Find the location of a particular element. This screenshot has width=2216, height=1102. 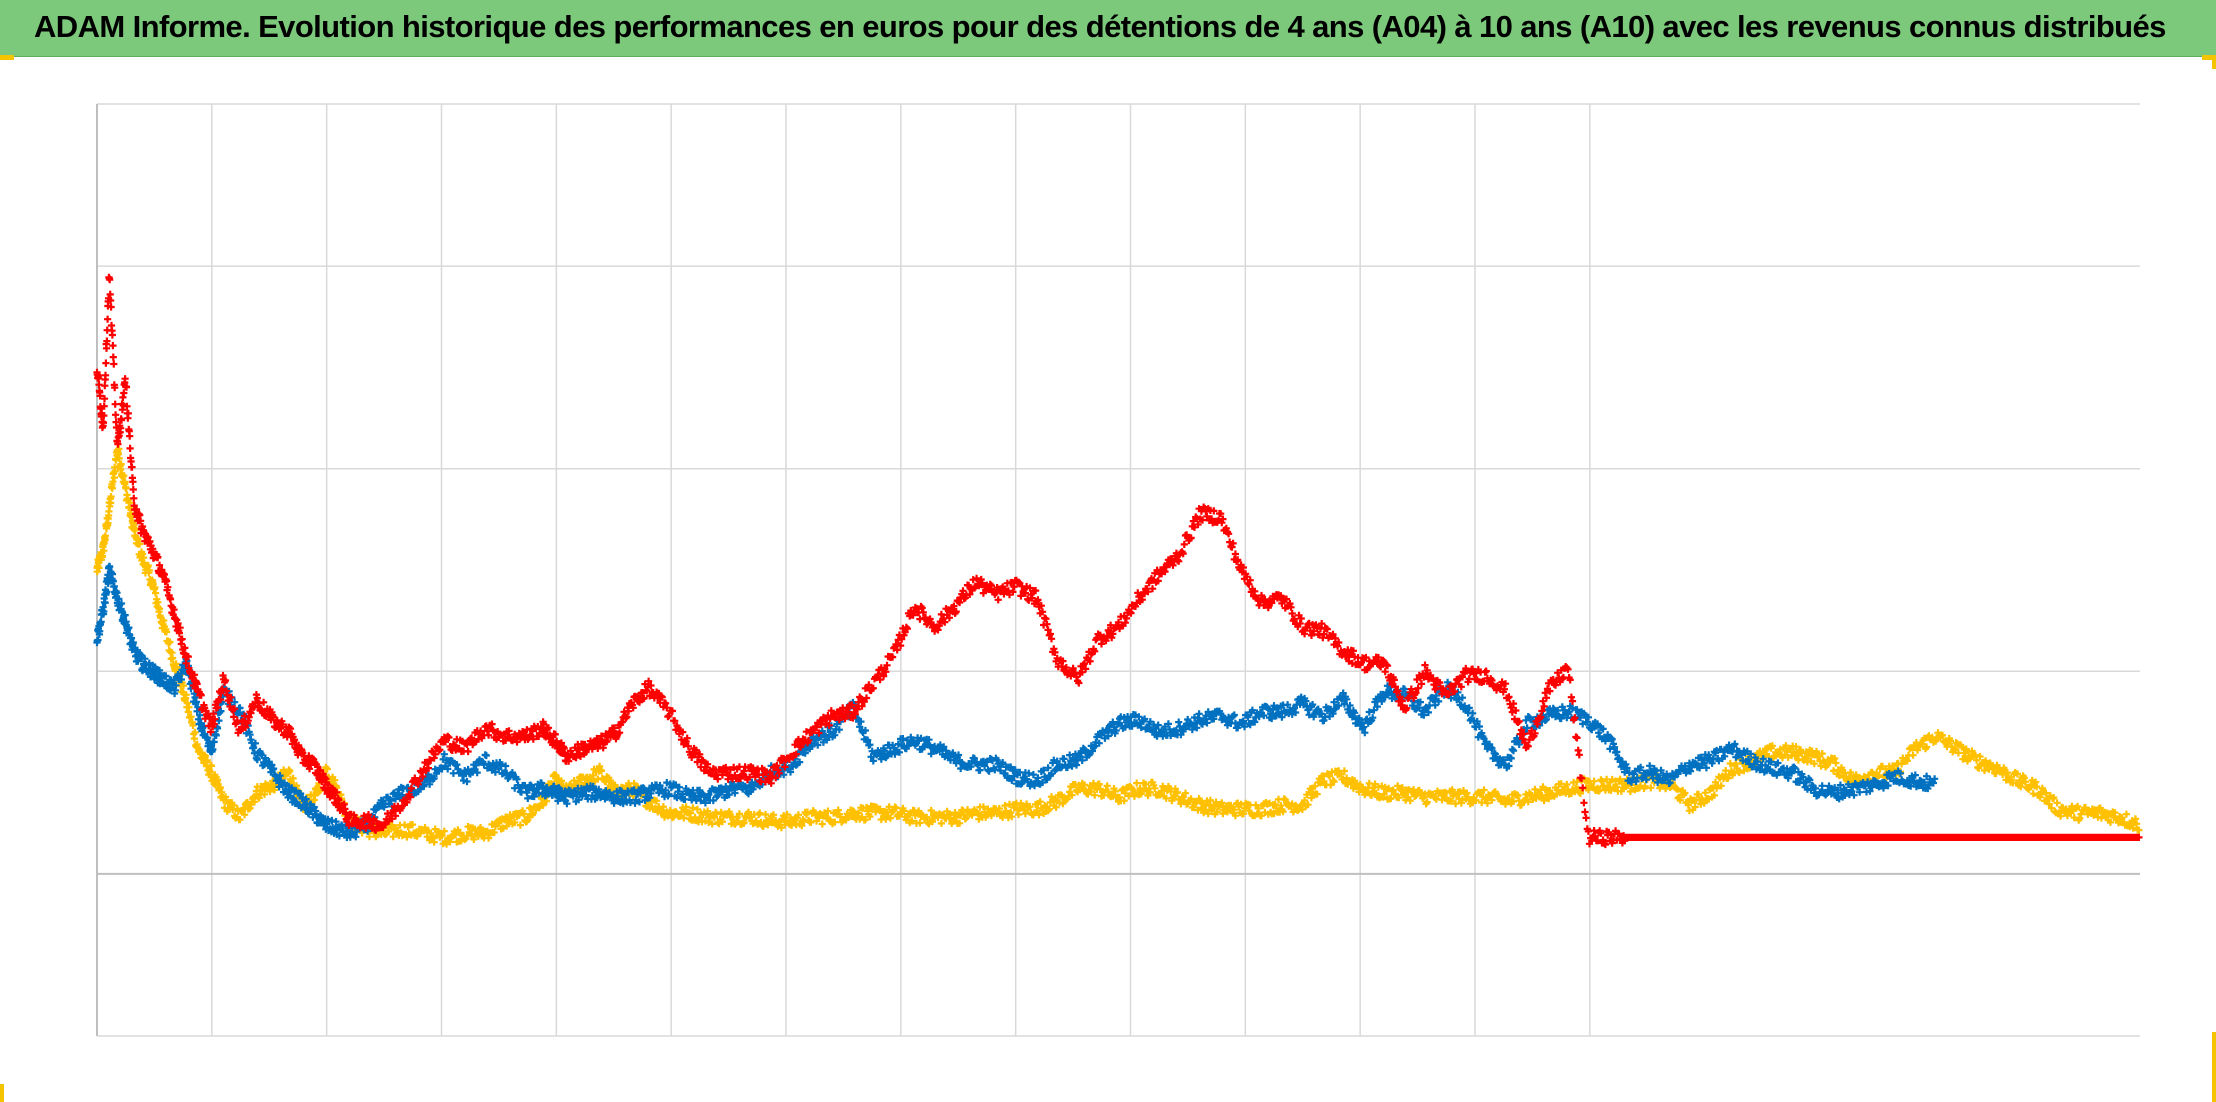

corner-accent-top-right-v is located at coordinates (2214, 62).